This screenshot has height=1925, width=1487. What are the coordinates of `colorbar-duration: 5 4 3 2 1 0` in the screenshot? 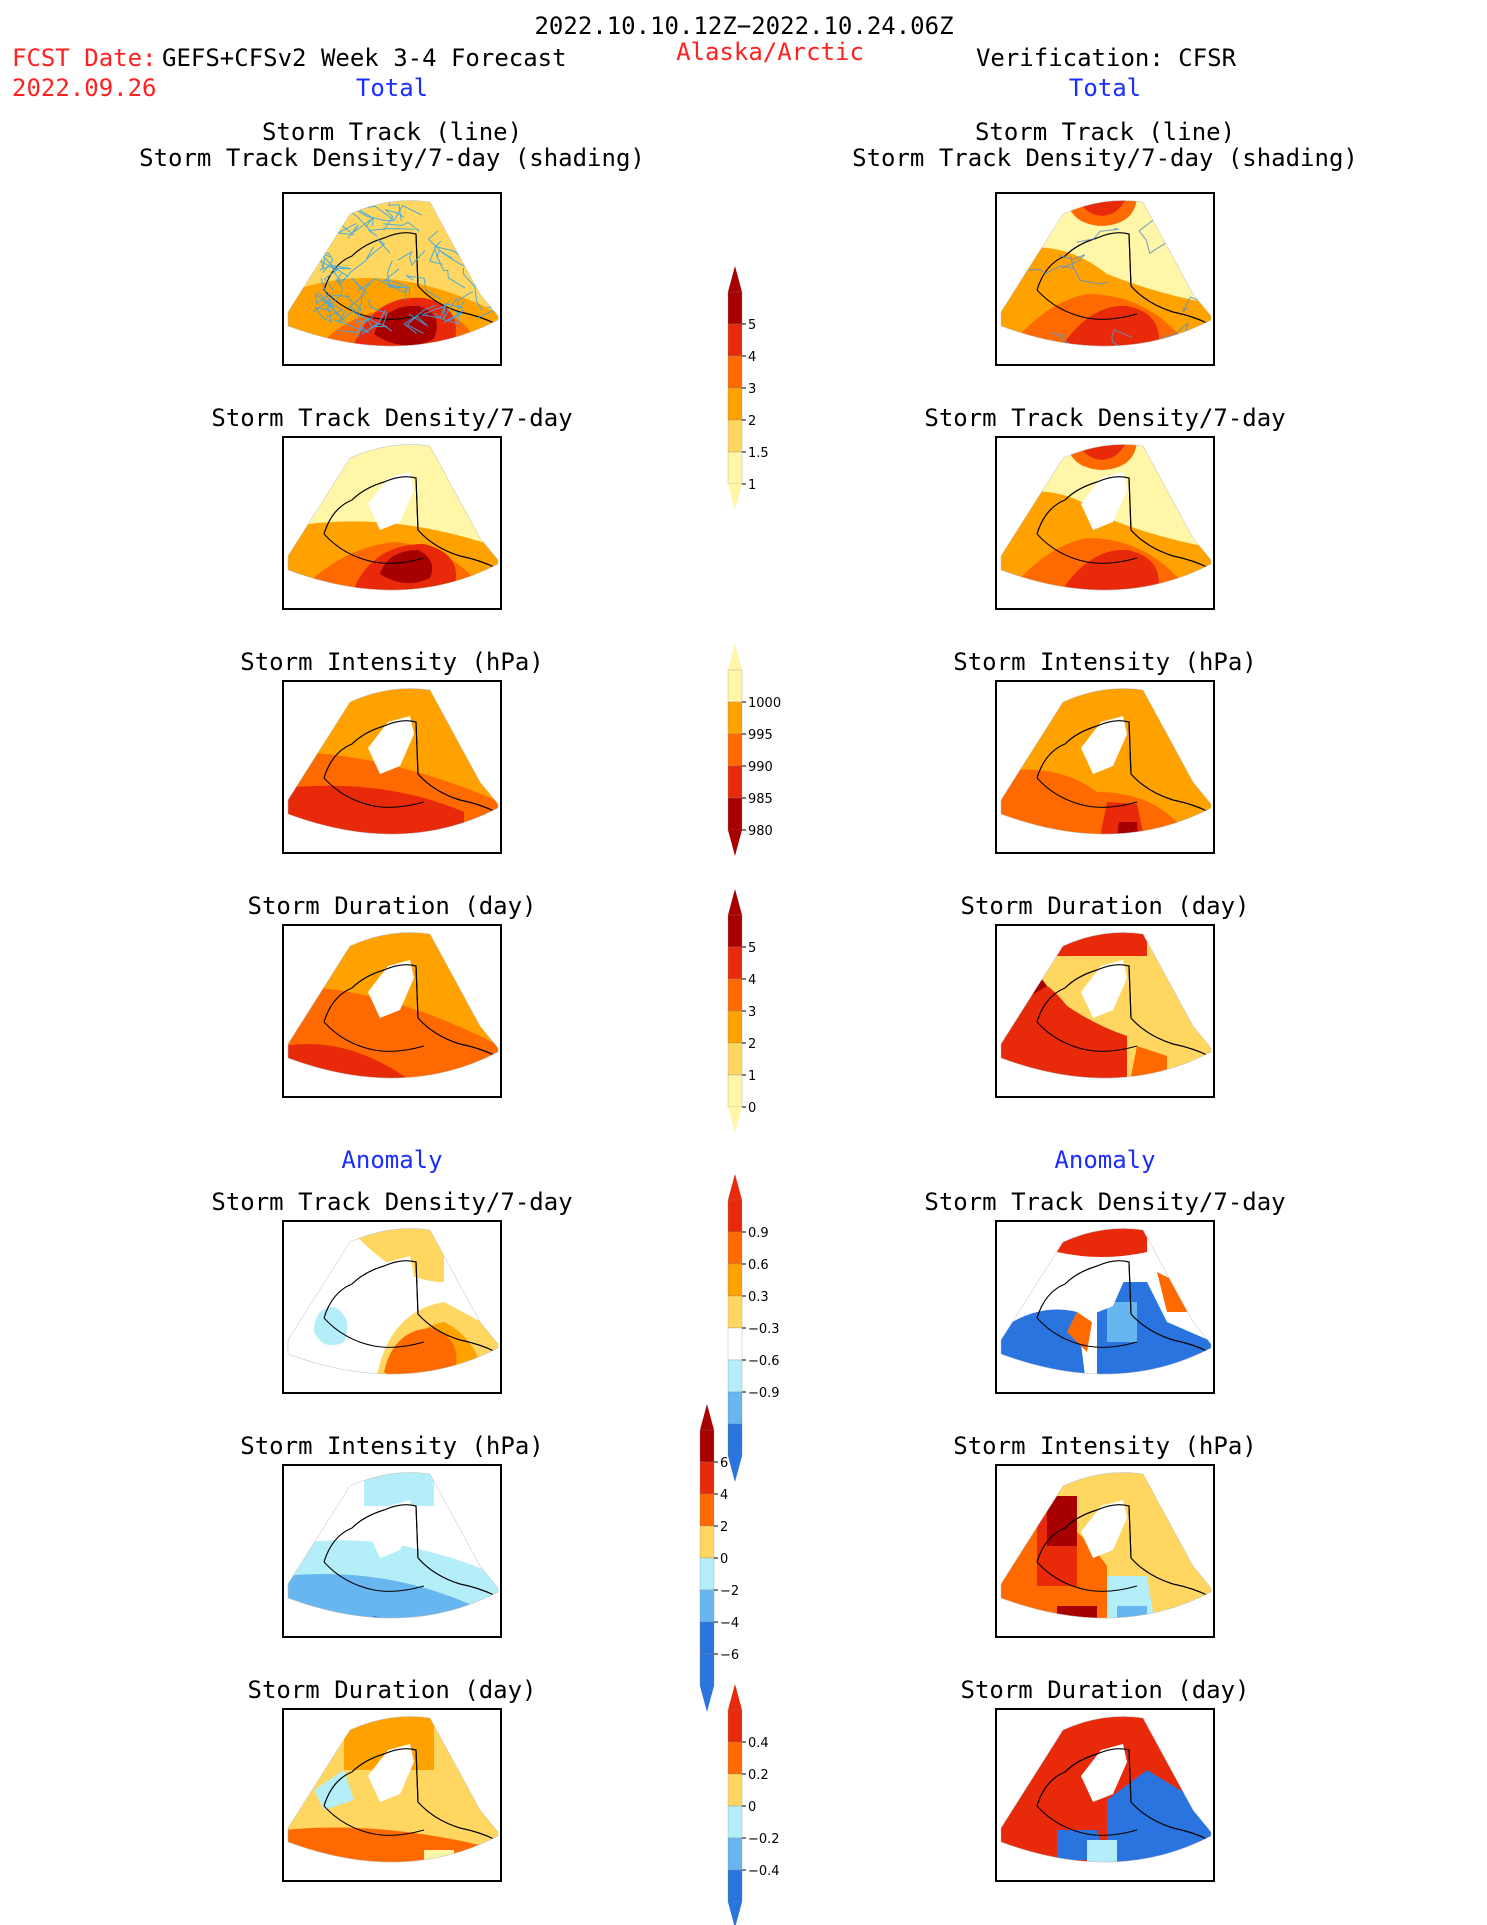 It's located at (758, 1027).